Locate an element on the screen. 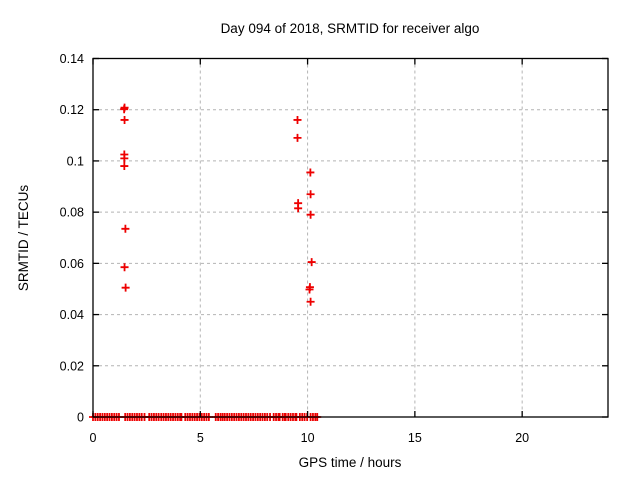  y-tick-label: 0.1 is located at coordinates (75, 161).